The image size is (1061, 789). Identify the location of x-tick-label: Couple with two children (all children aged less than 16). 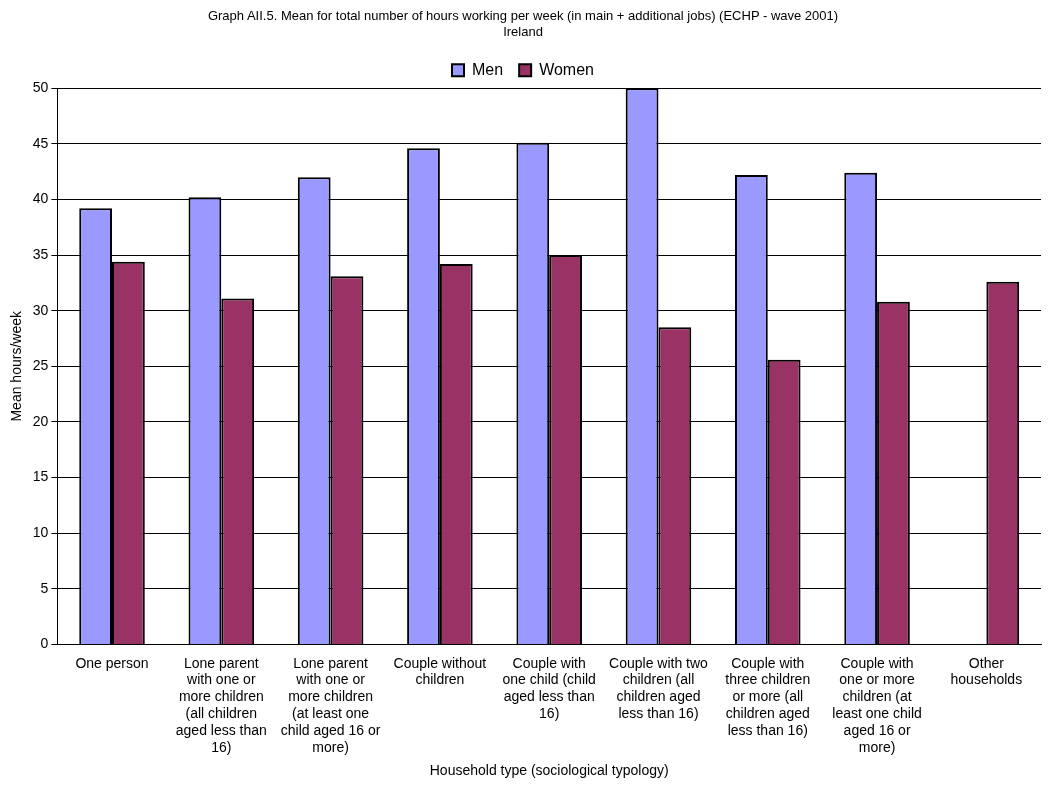
(659, 688).